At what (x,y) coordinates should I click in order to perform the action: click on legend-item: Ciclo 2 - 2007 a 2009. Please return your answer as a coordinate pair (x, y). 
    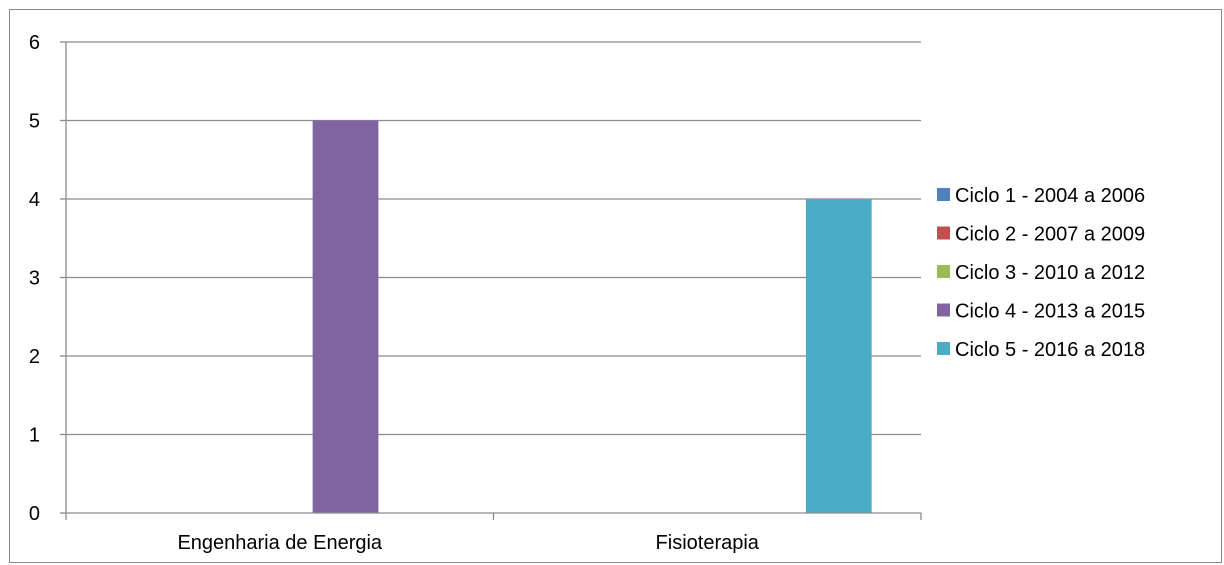
    Looking at the image, I should click on (1041, 235).